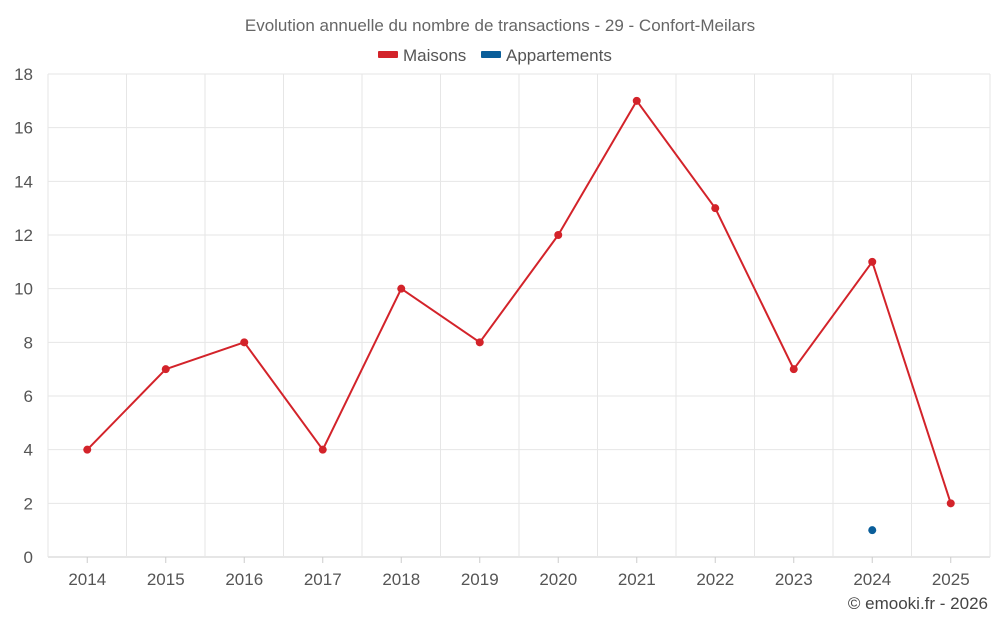 The height and width of the screenshot is (625, 1000). I want to click on legend: Maisons Appartements, so click(495, 55).